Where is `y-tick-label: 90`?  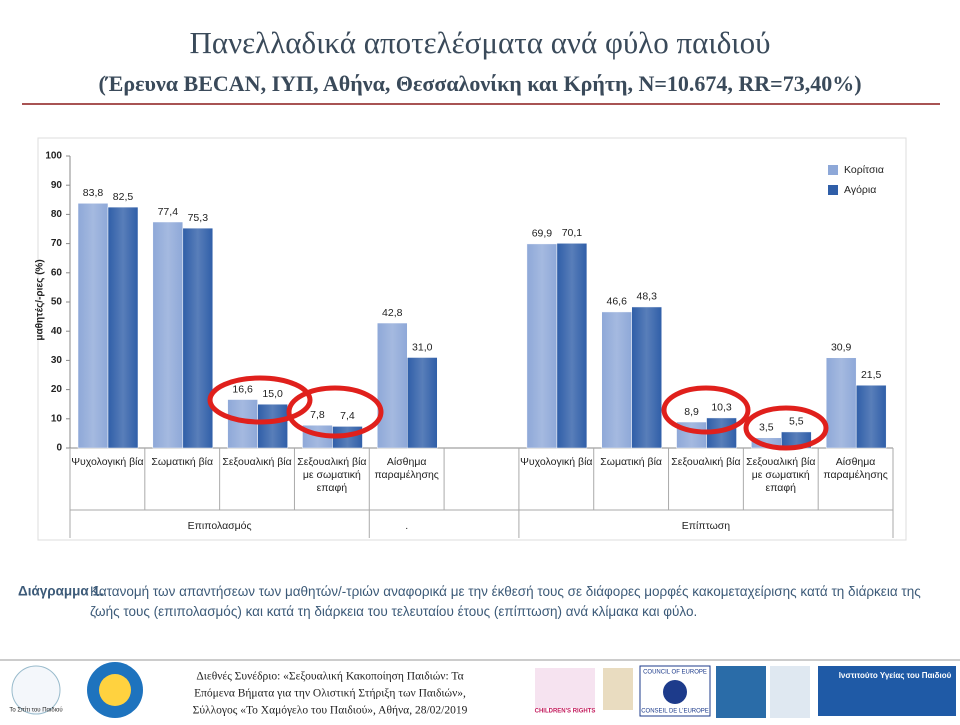 y-tick-label: 90 is located at coordinates (57, 185).